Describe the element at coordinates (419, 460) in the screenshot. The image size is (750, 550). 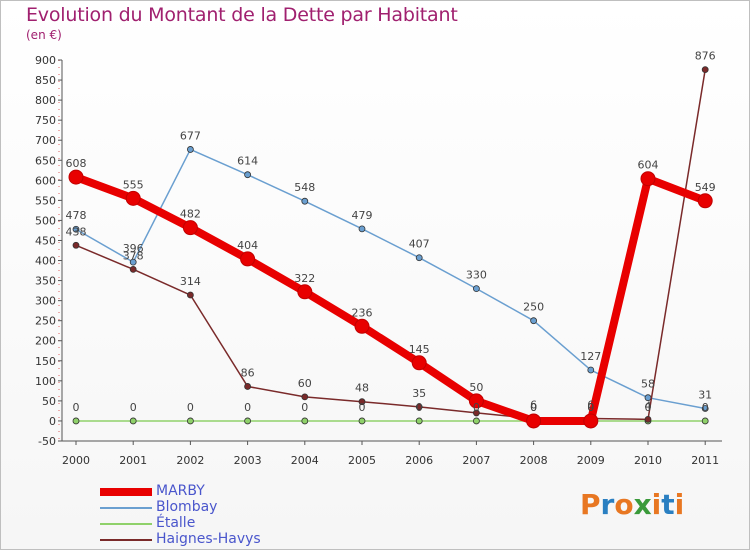
I see `x-tick-label: 2006` at that location.